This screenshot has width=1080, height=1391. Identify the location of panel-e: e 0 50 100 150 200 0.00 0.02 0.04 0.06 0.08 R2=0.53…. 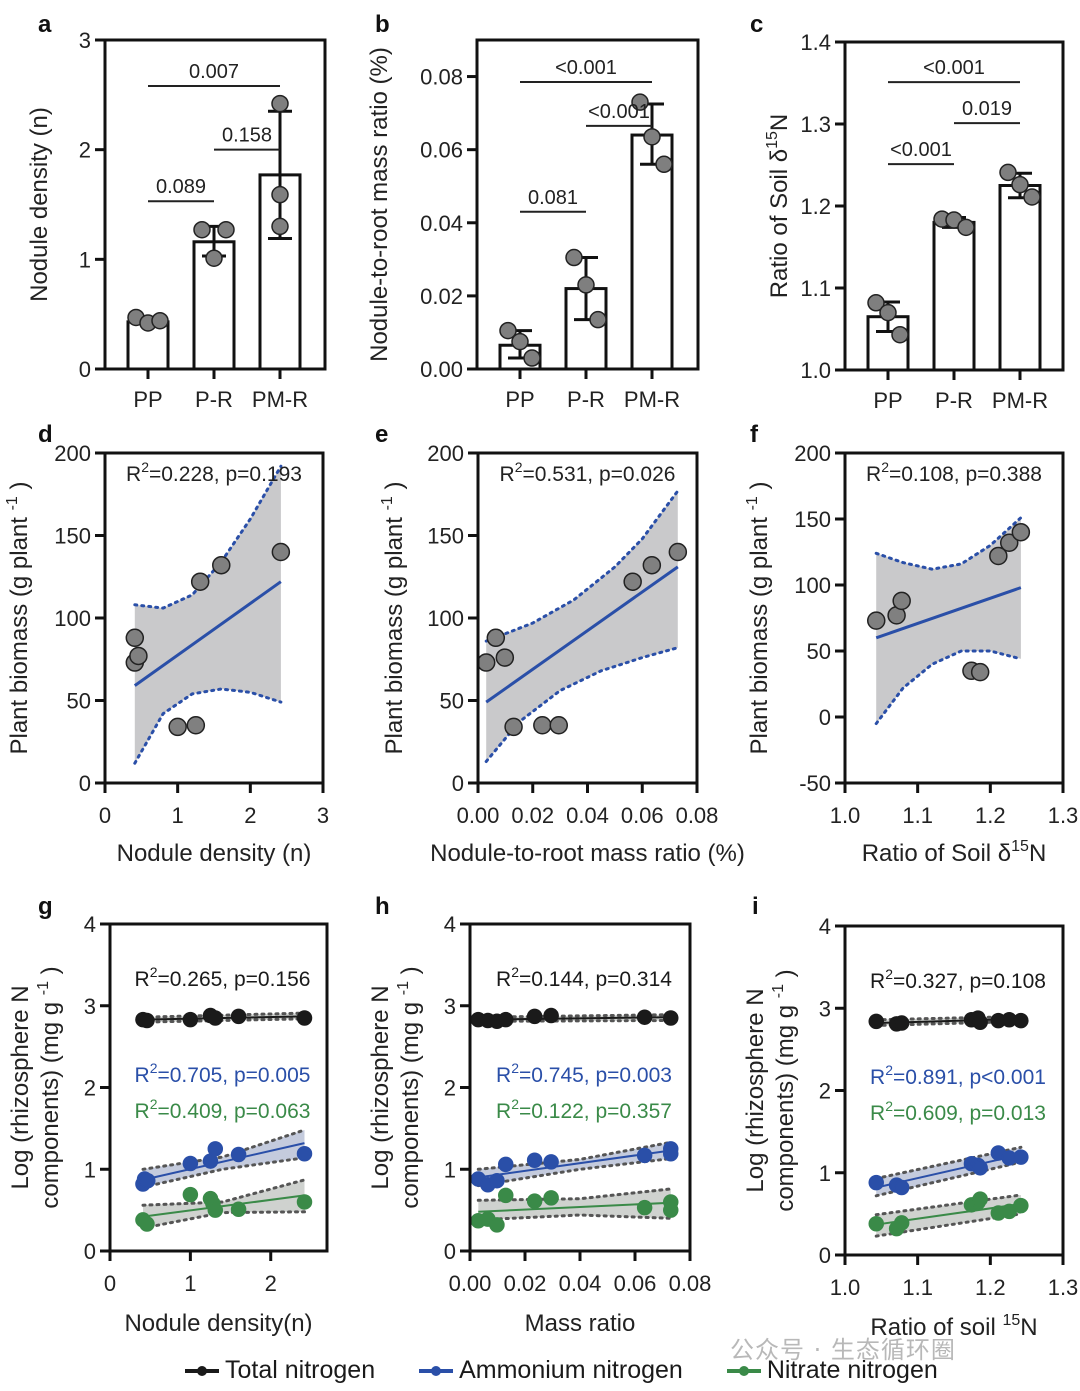
(560, 644).